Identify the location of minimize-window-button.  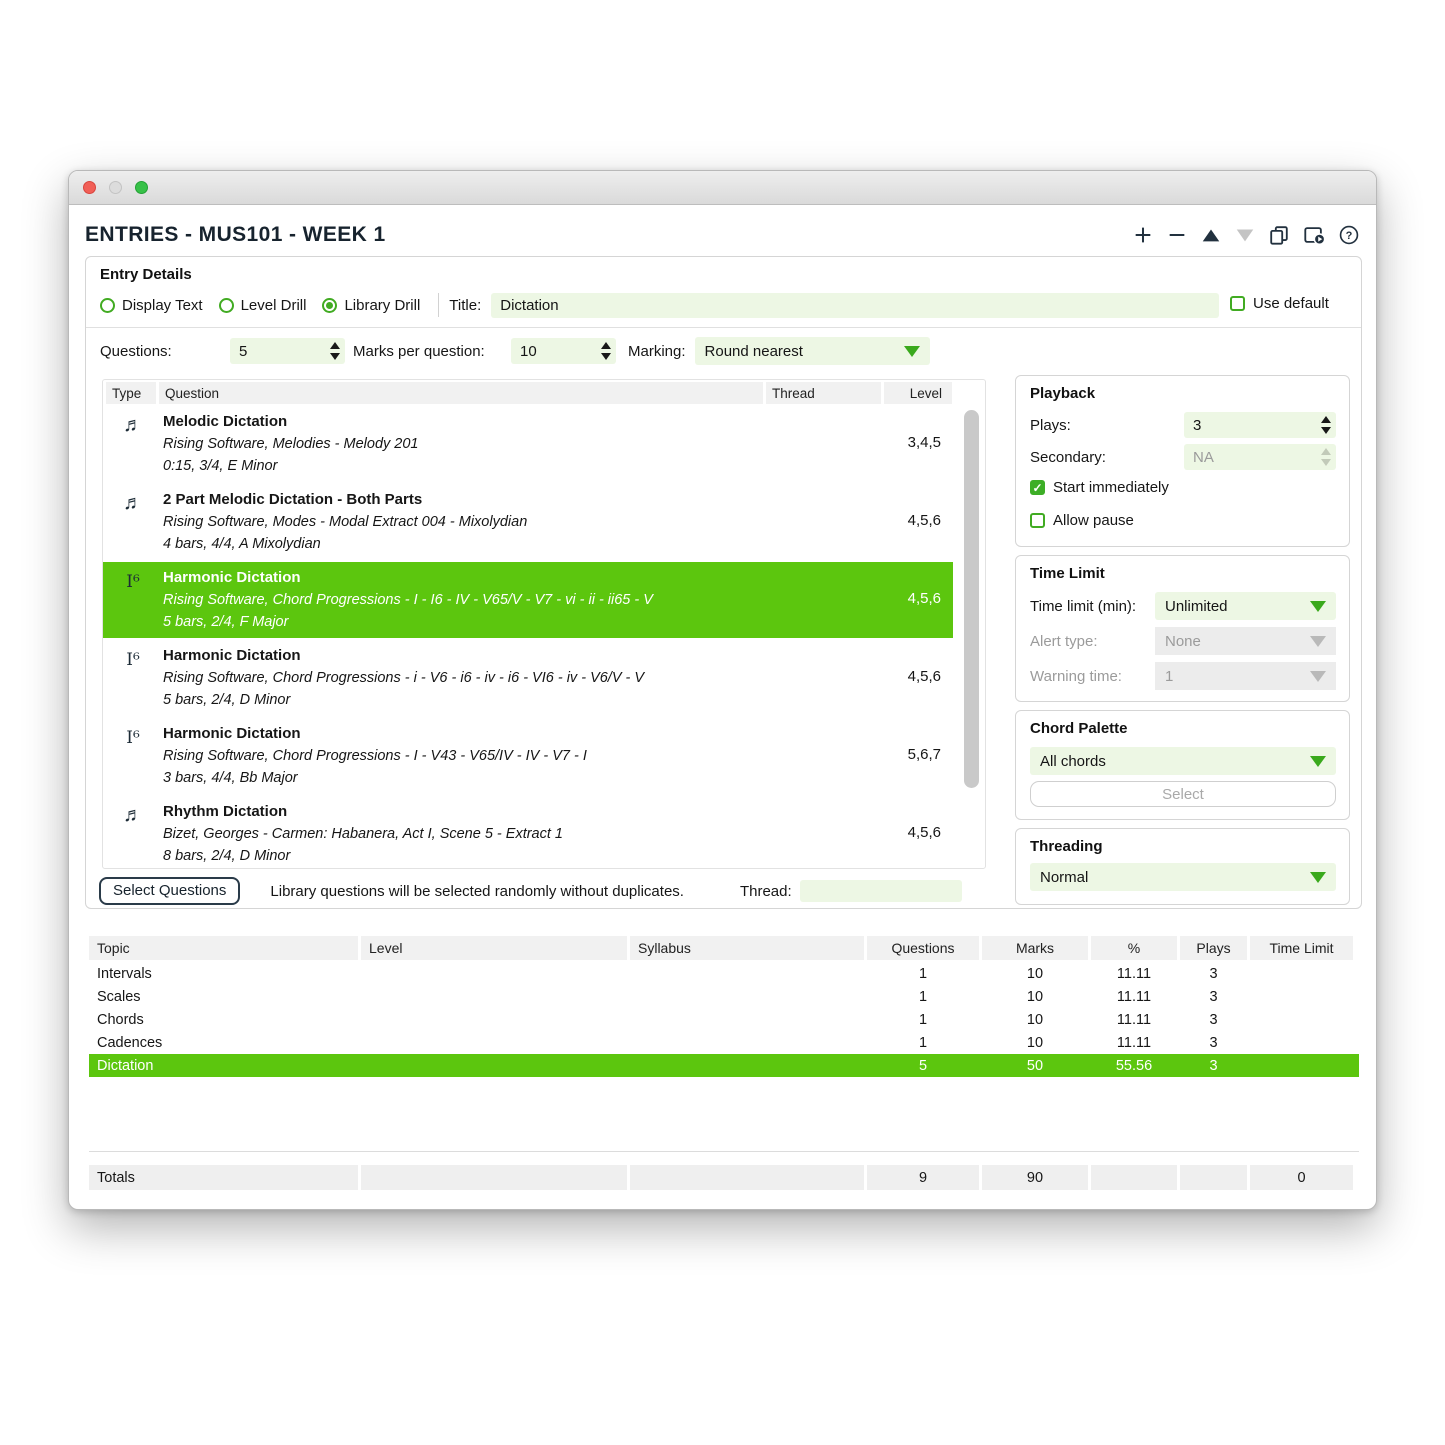
(115, 187).